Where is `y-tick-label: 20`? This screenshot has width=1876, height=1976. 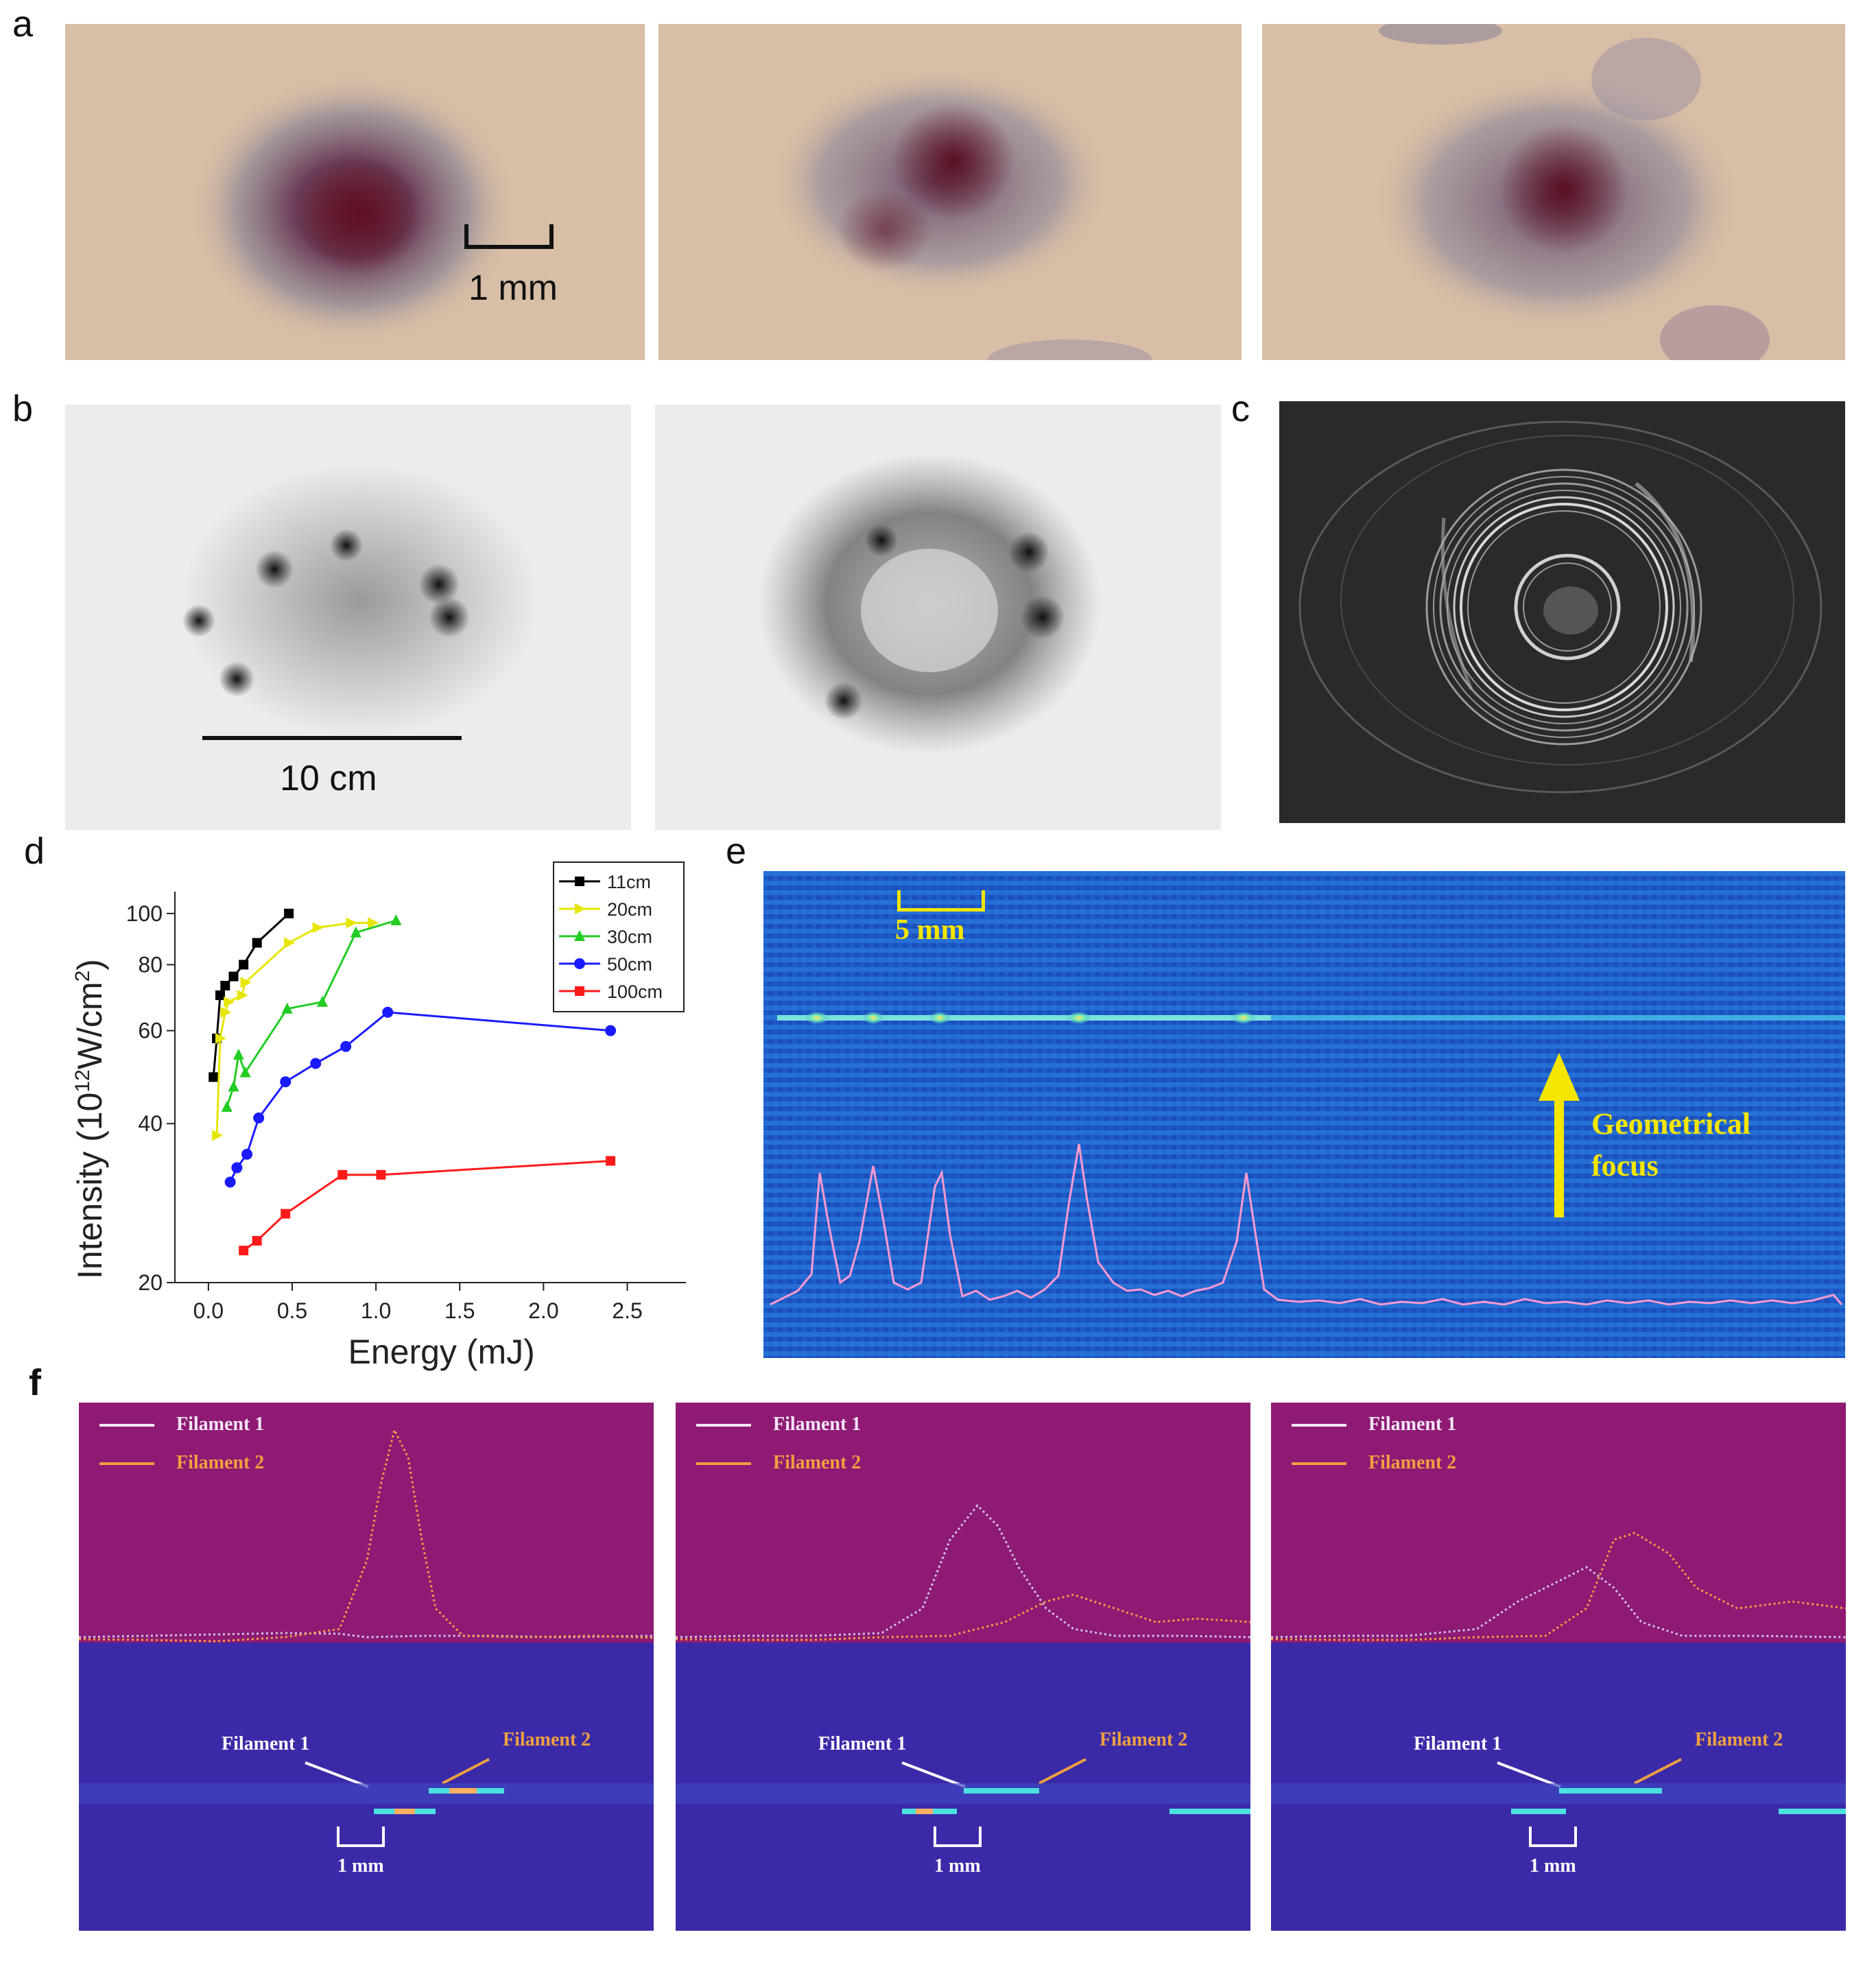 y-tick-label: 20 is located at coordinates (150, 1282).